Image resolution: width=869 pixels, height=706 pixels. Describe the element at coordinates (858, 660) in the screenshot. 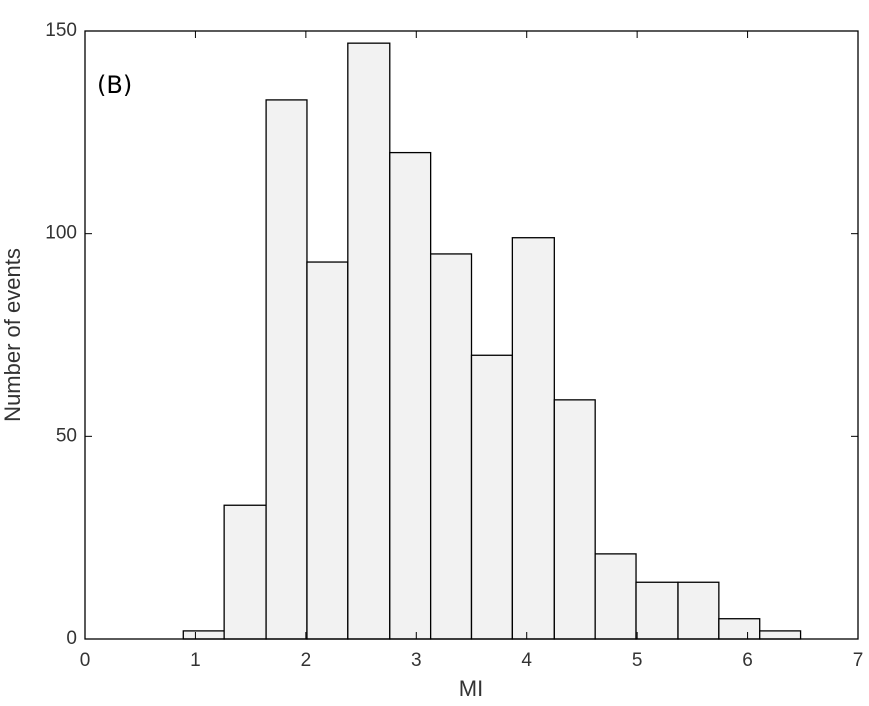

I see `x-tick-label: 7` at that location.